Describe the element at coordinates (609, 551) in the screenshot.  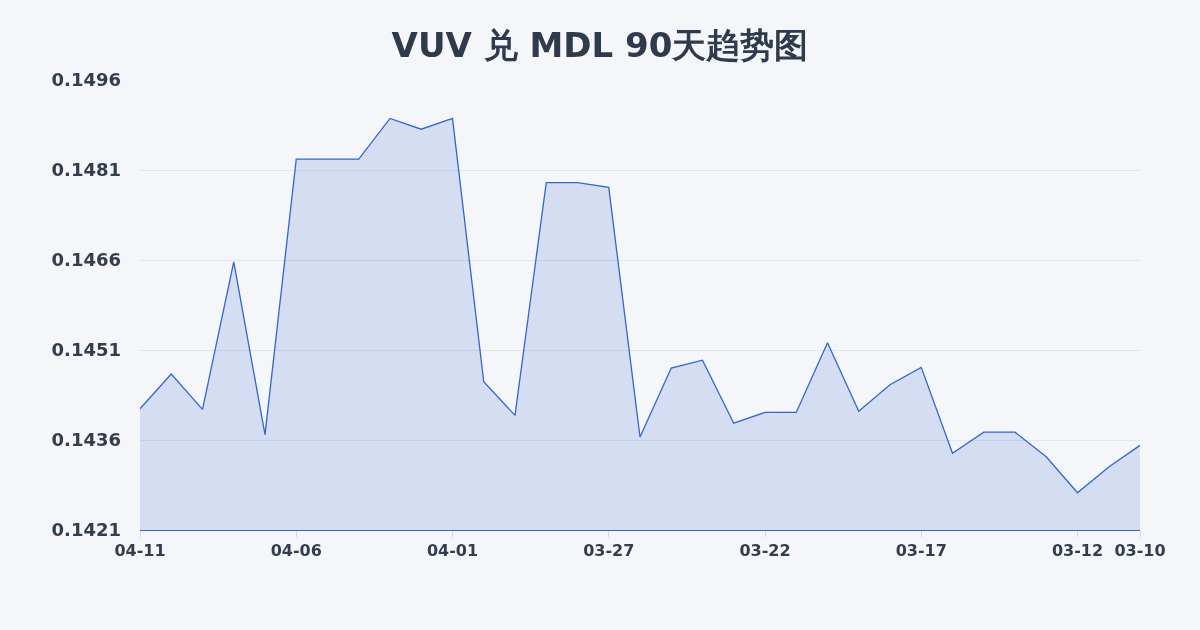
I see `x-tick-label: 03-27` at that location.